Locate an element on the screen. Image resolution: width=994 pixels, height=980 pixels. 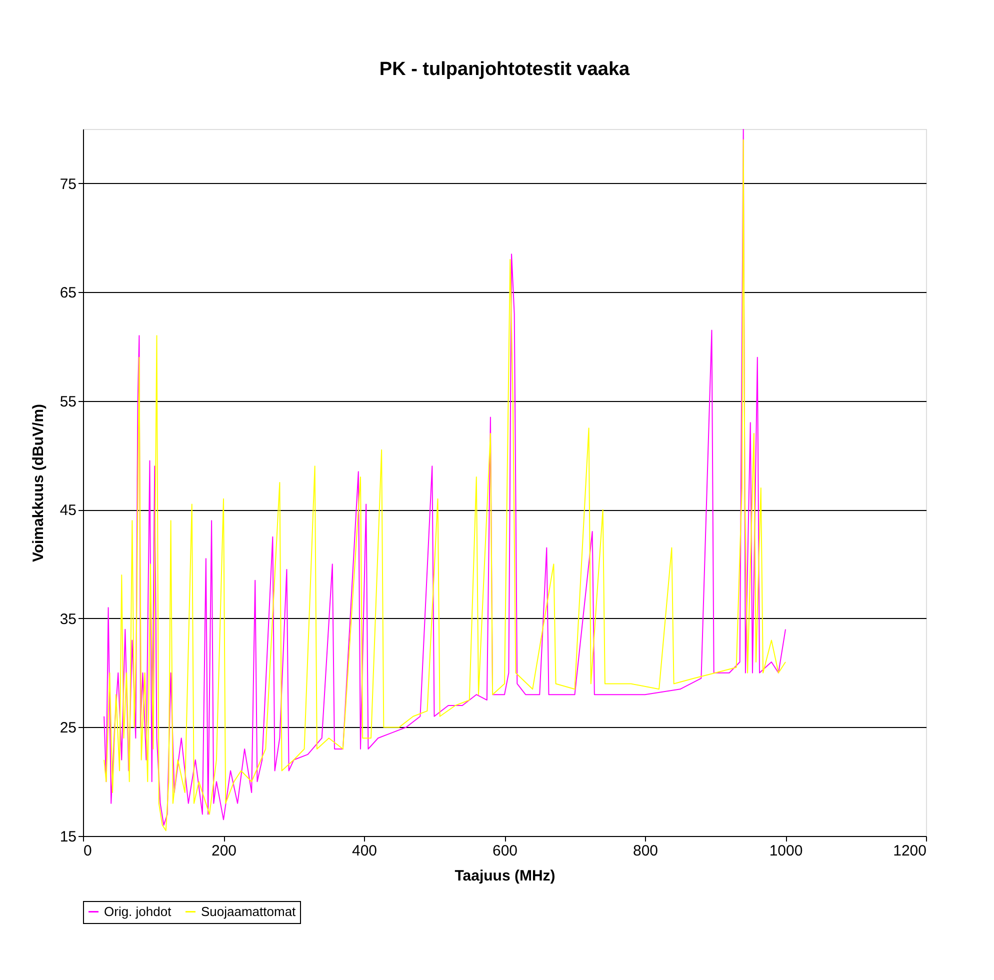
x-tick-label: 1000 is located at coordinates (786, 851).